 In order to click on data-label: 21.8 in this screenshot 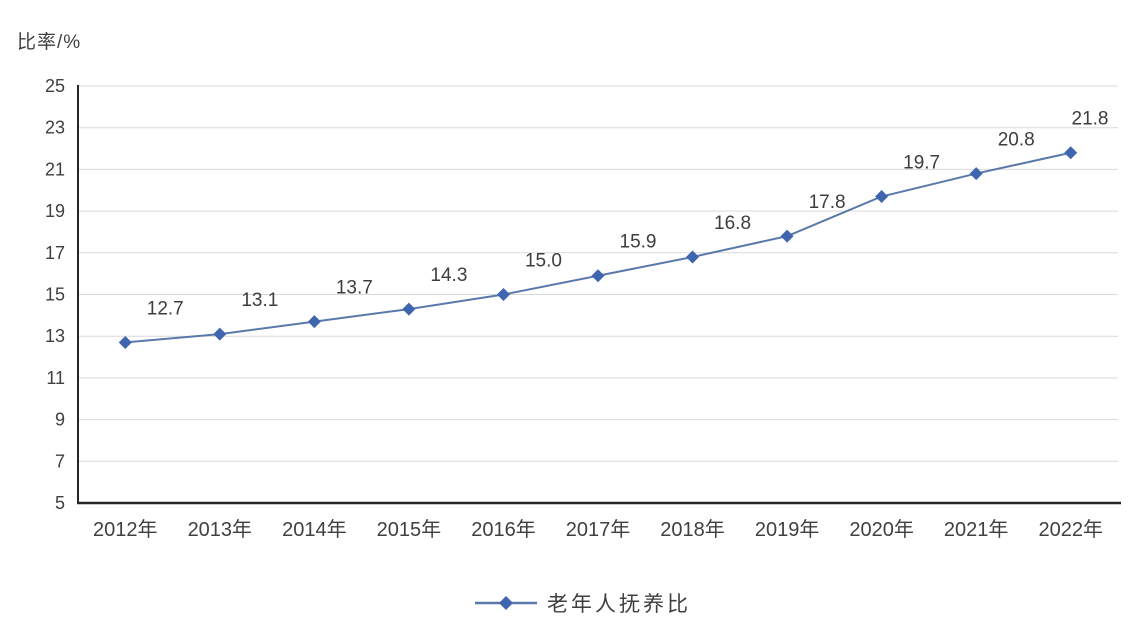, I will do `click(1090, 119)`.